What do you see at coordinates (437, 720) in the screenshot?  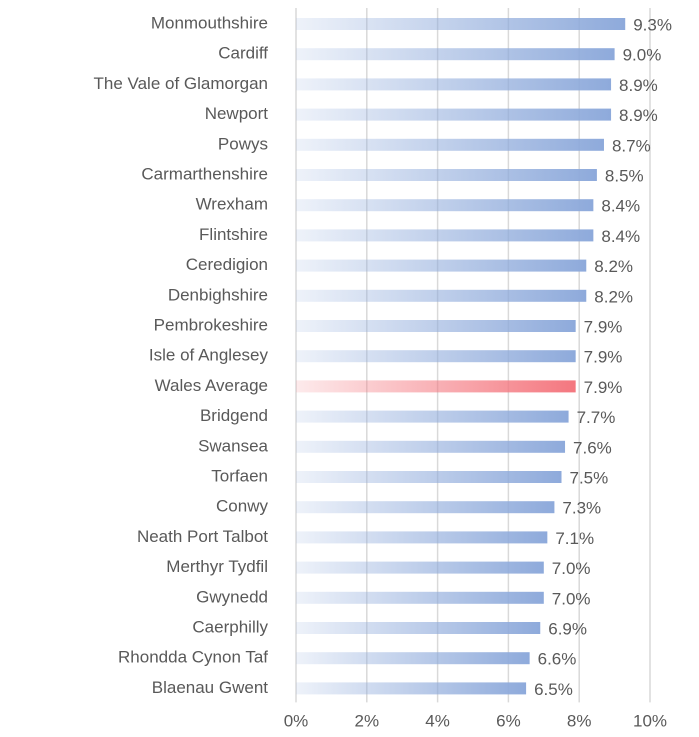 I see `x-tick-label: 4%` at bounding box center [437, 720].